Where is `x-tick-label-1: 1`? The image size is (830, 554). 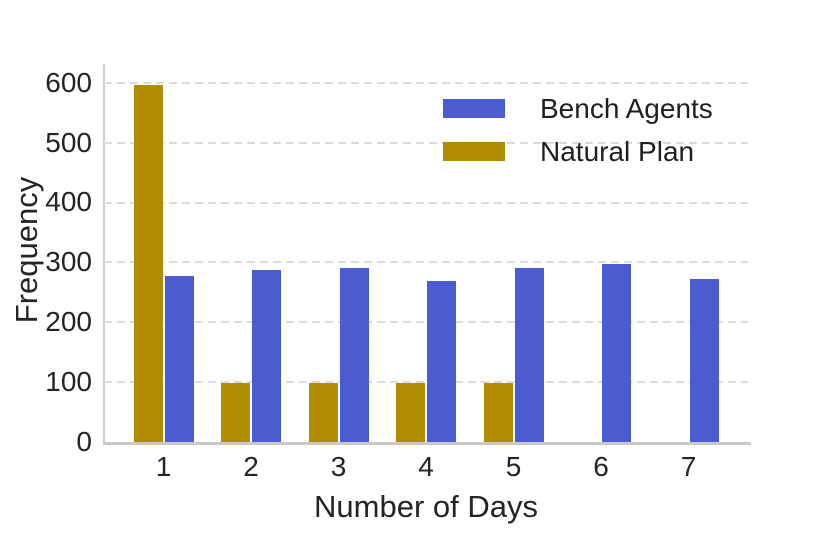 x-tick-label-1: 1 is located at coordinates (163, 466).